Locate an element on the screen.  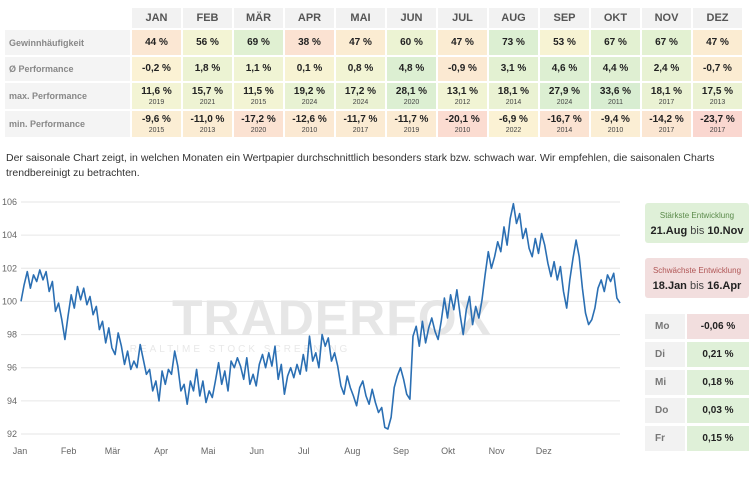
stats-cell: -23,7 % 2017 is located at coordinates (717, 124).